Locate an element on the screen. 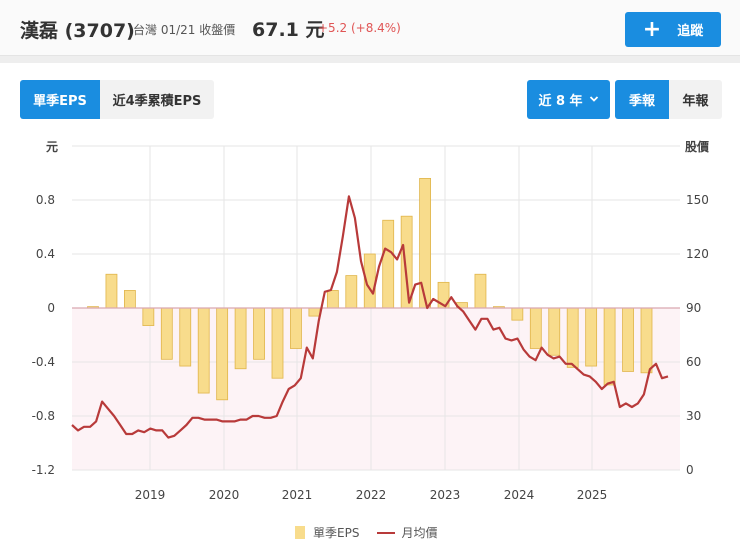 Image resolution: width=740 pixels, height=546 pixels. follow-button-label: 追蹤 is located at coordinates (690, 31).